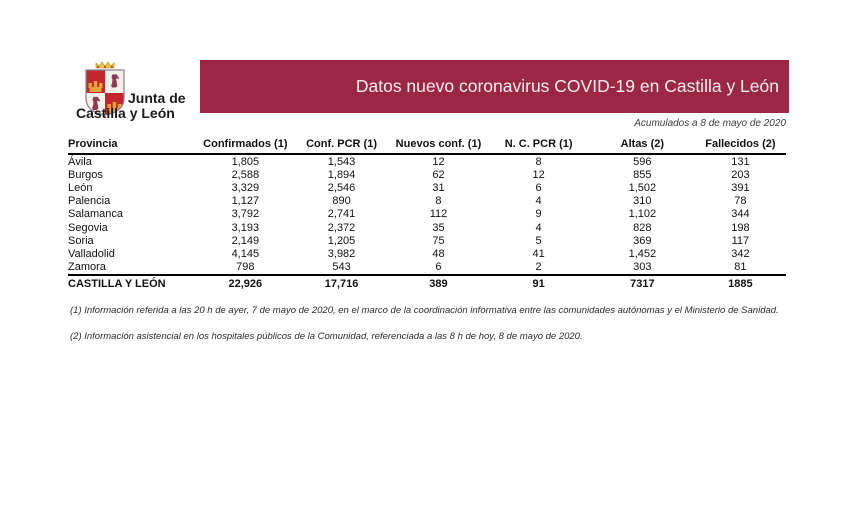  What do you see at coordinates (642, 187) in the screenshot?
I see `cell-value: 1,502` at bounding box center [642, 187].